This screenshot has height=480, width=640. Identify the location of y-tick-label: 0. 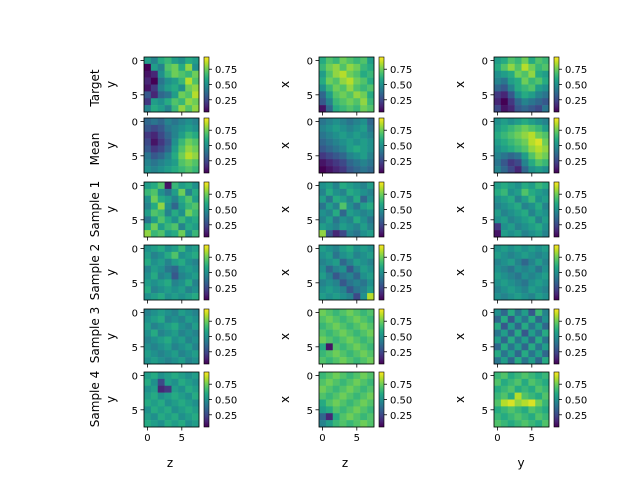
(310, 249).